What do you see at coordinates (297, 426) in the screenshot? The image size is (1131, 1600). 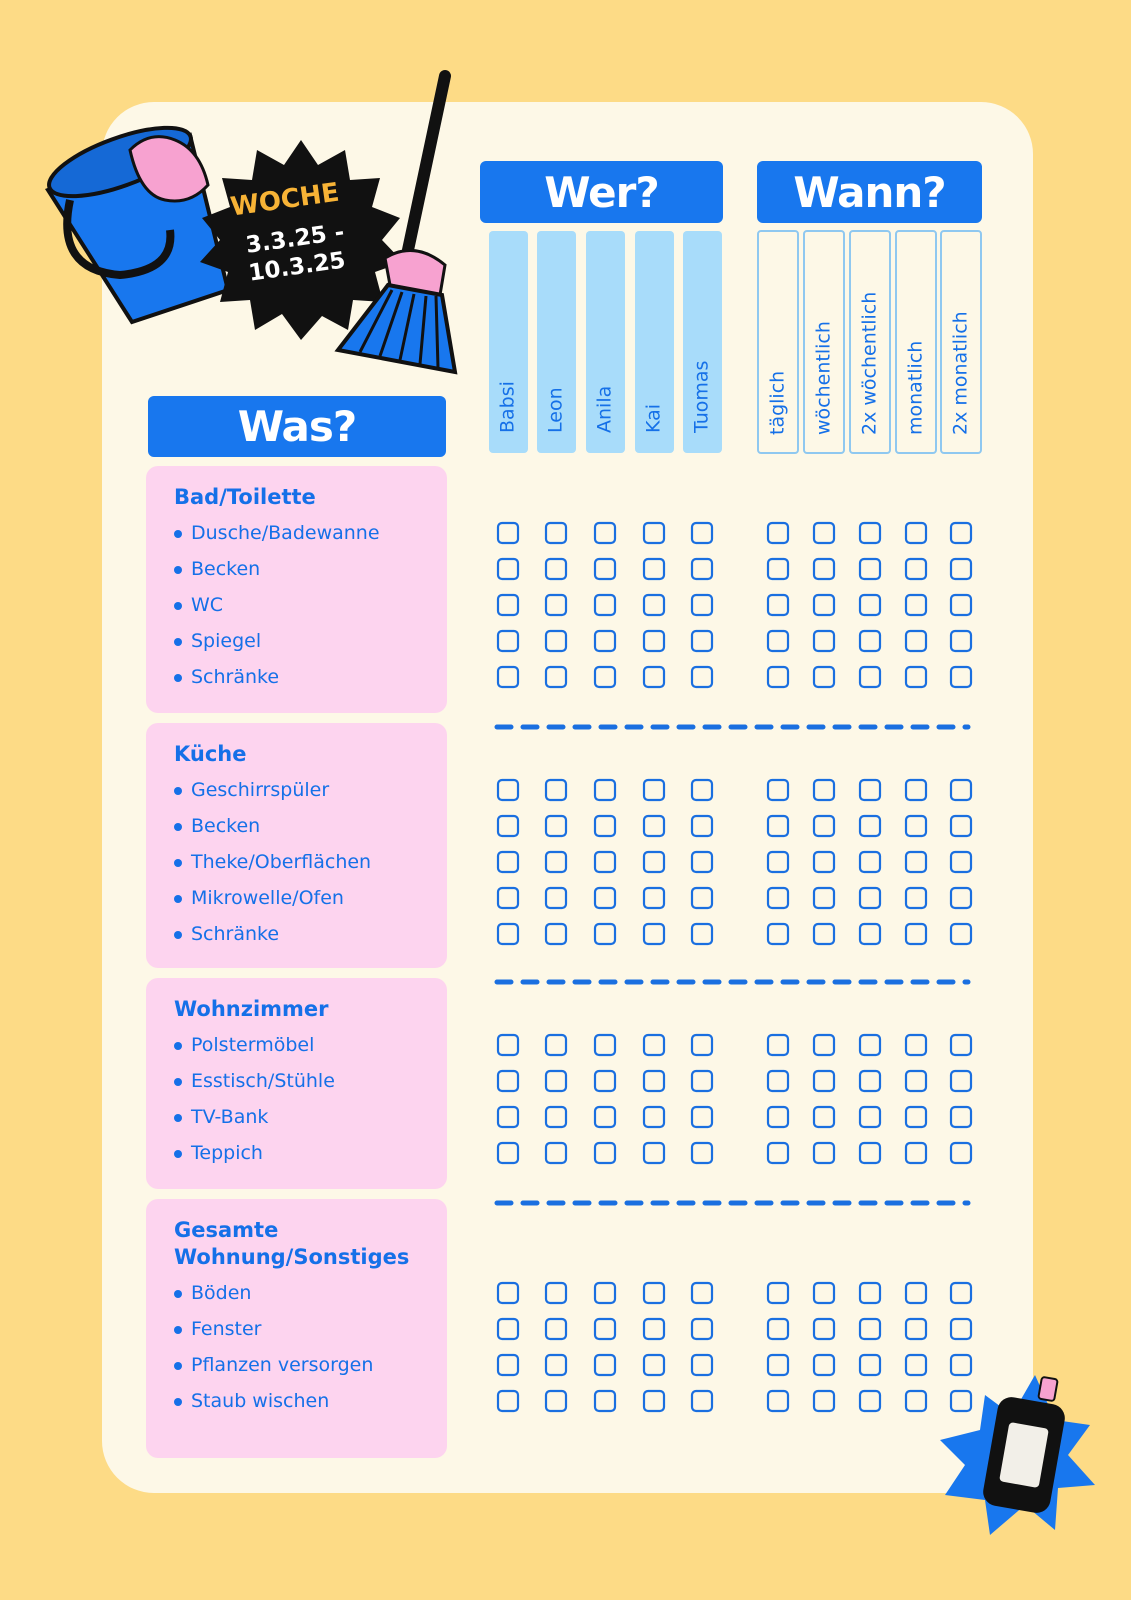 I see `heading-was: Was?` at bounding box center [297, 426].